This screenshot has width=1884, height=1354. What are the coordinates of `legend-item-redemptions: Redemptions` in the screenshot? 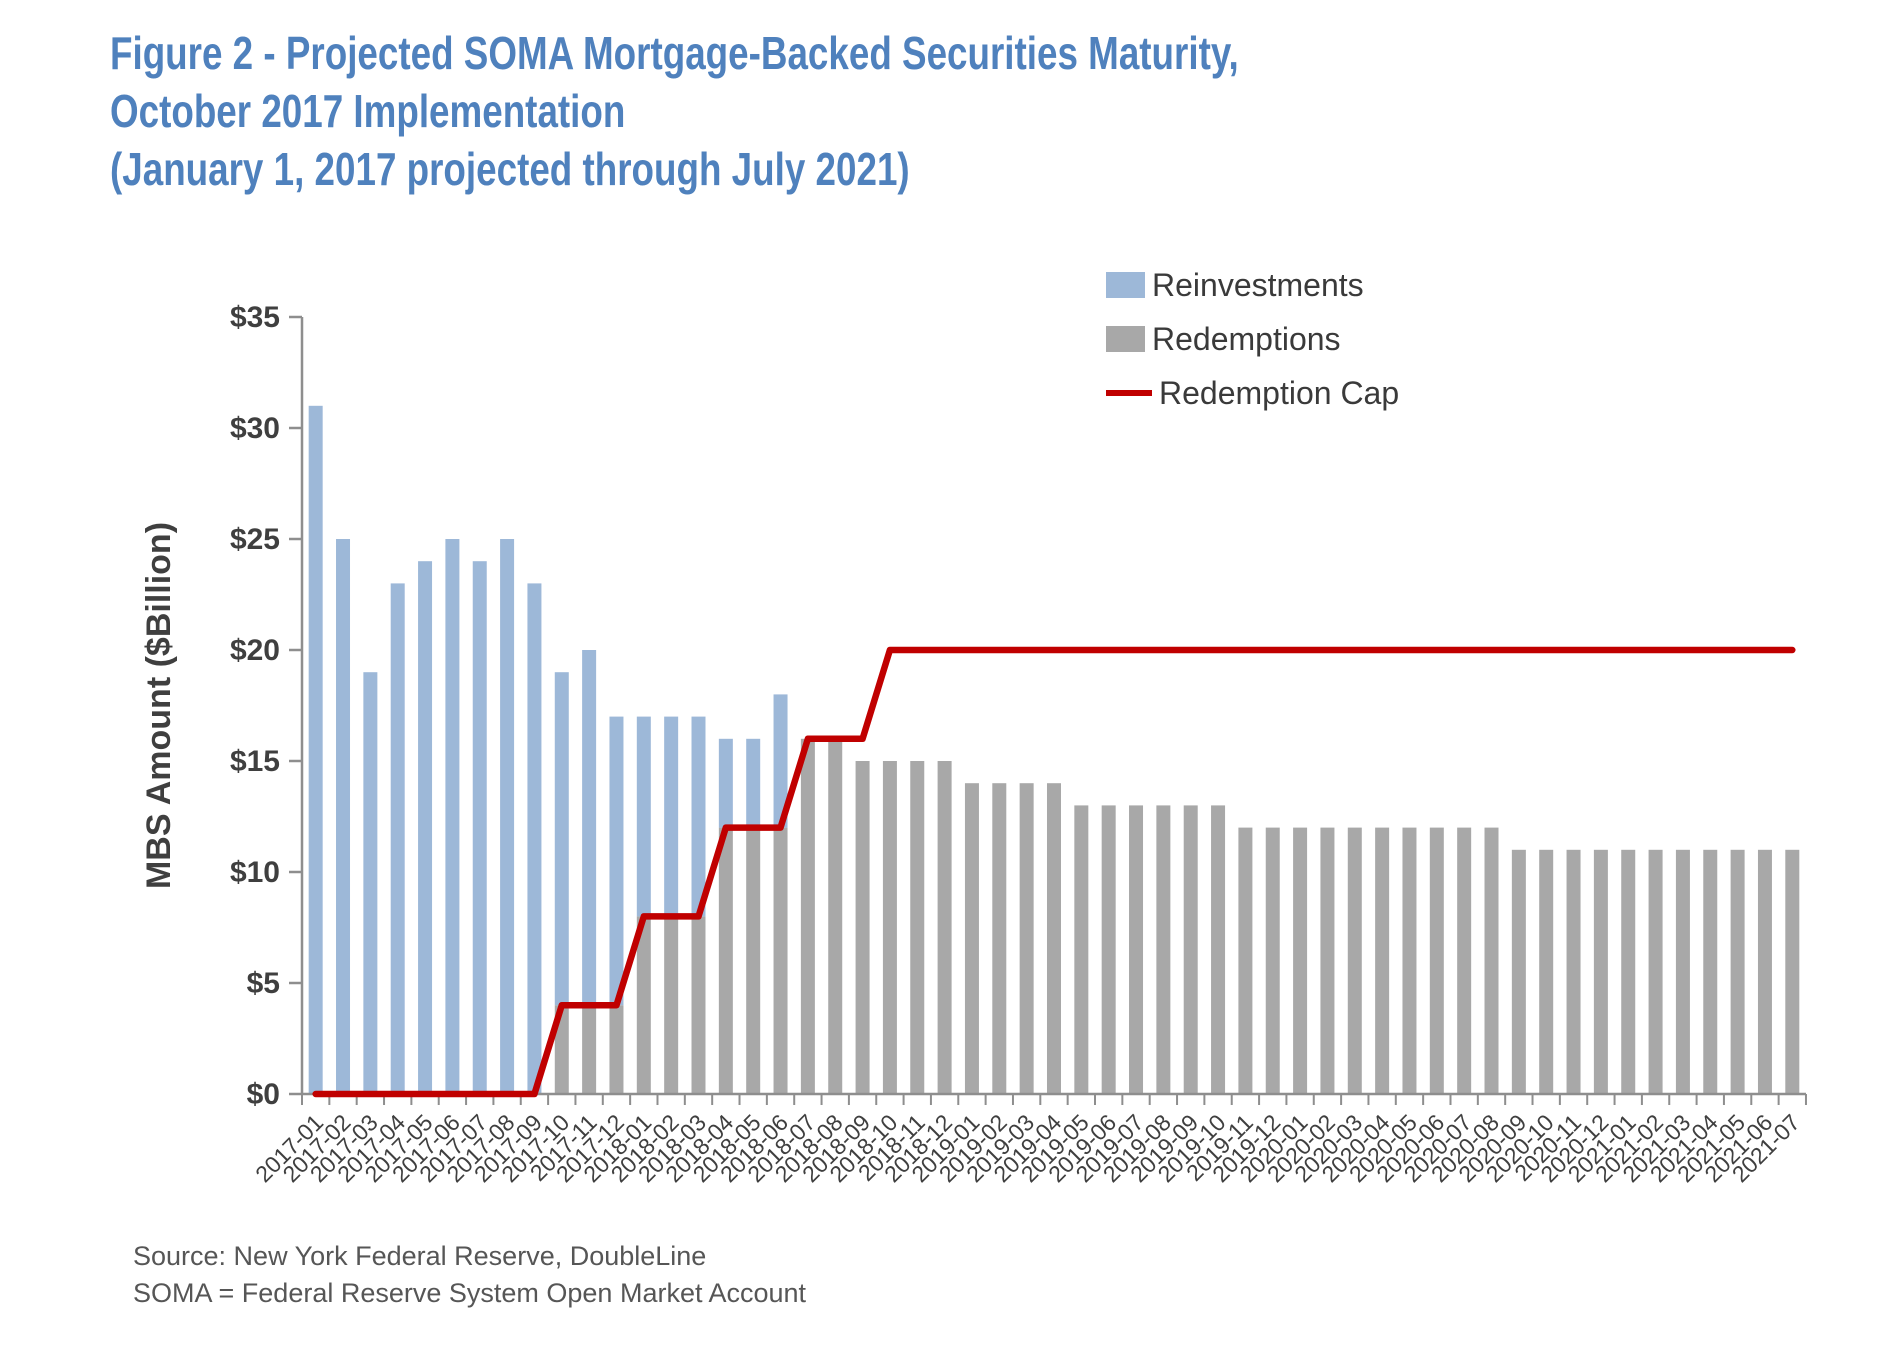 It's located at (1252, 339).